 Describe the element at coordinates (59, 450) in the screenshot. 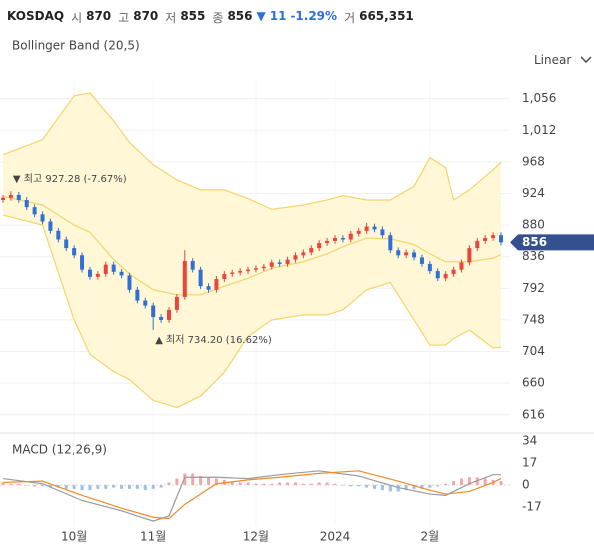

I see `indicator-label: MACD (12,26,9)` at that location.